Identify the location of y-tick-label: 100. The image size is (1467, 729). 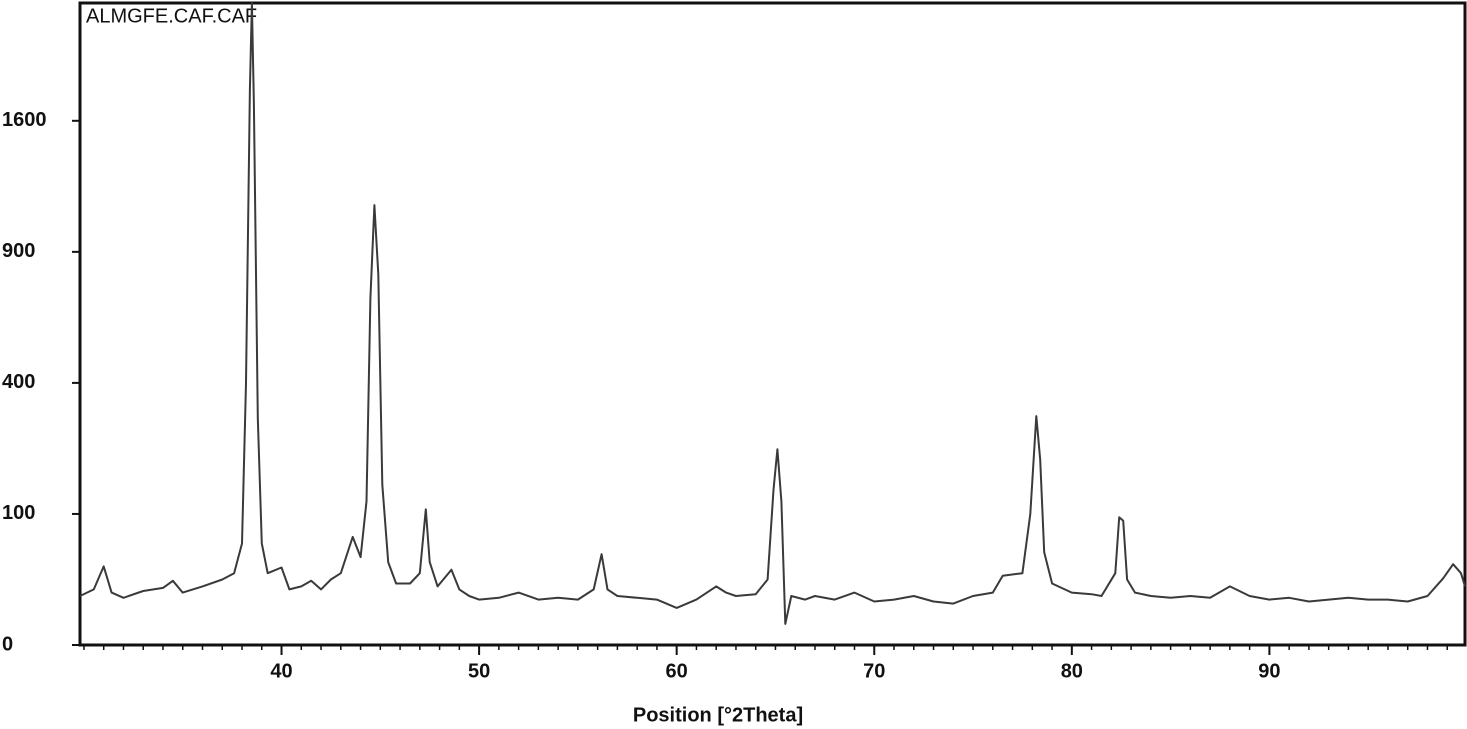
(18, 513).